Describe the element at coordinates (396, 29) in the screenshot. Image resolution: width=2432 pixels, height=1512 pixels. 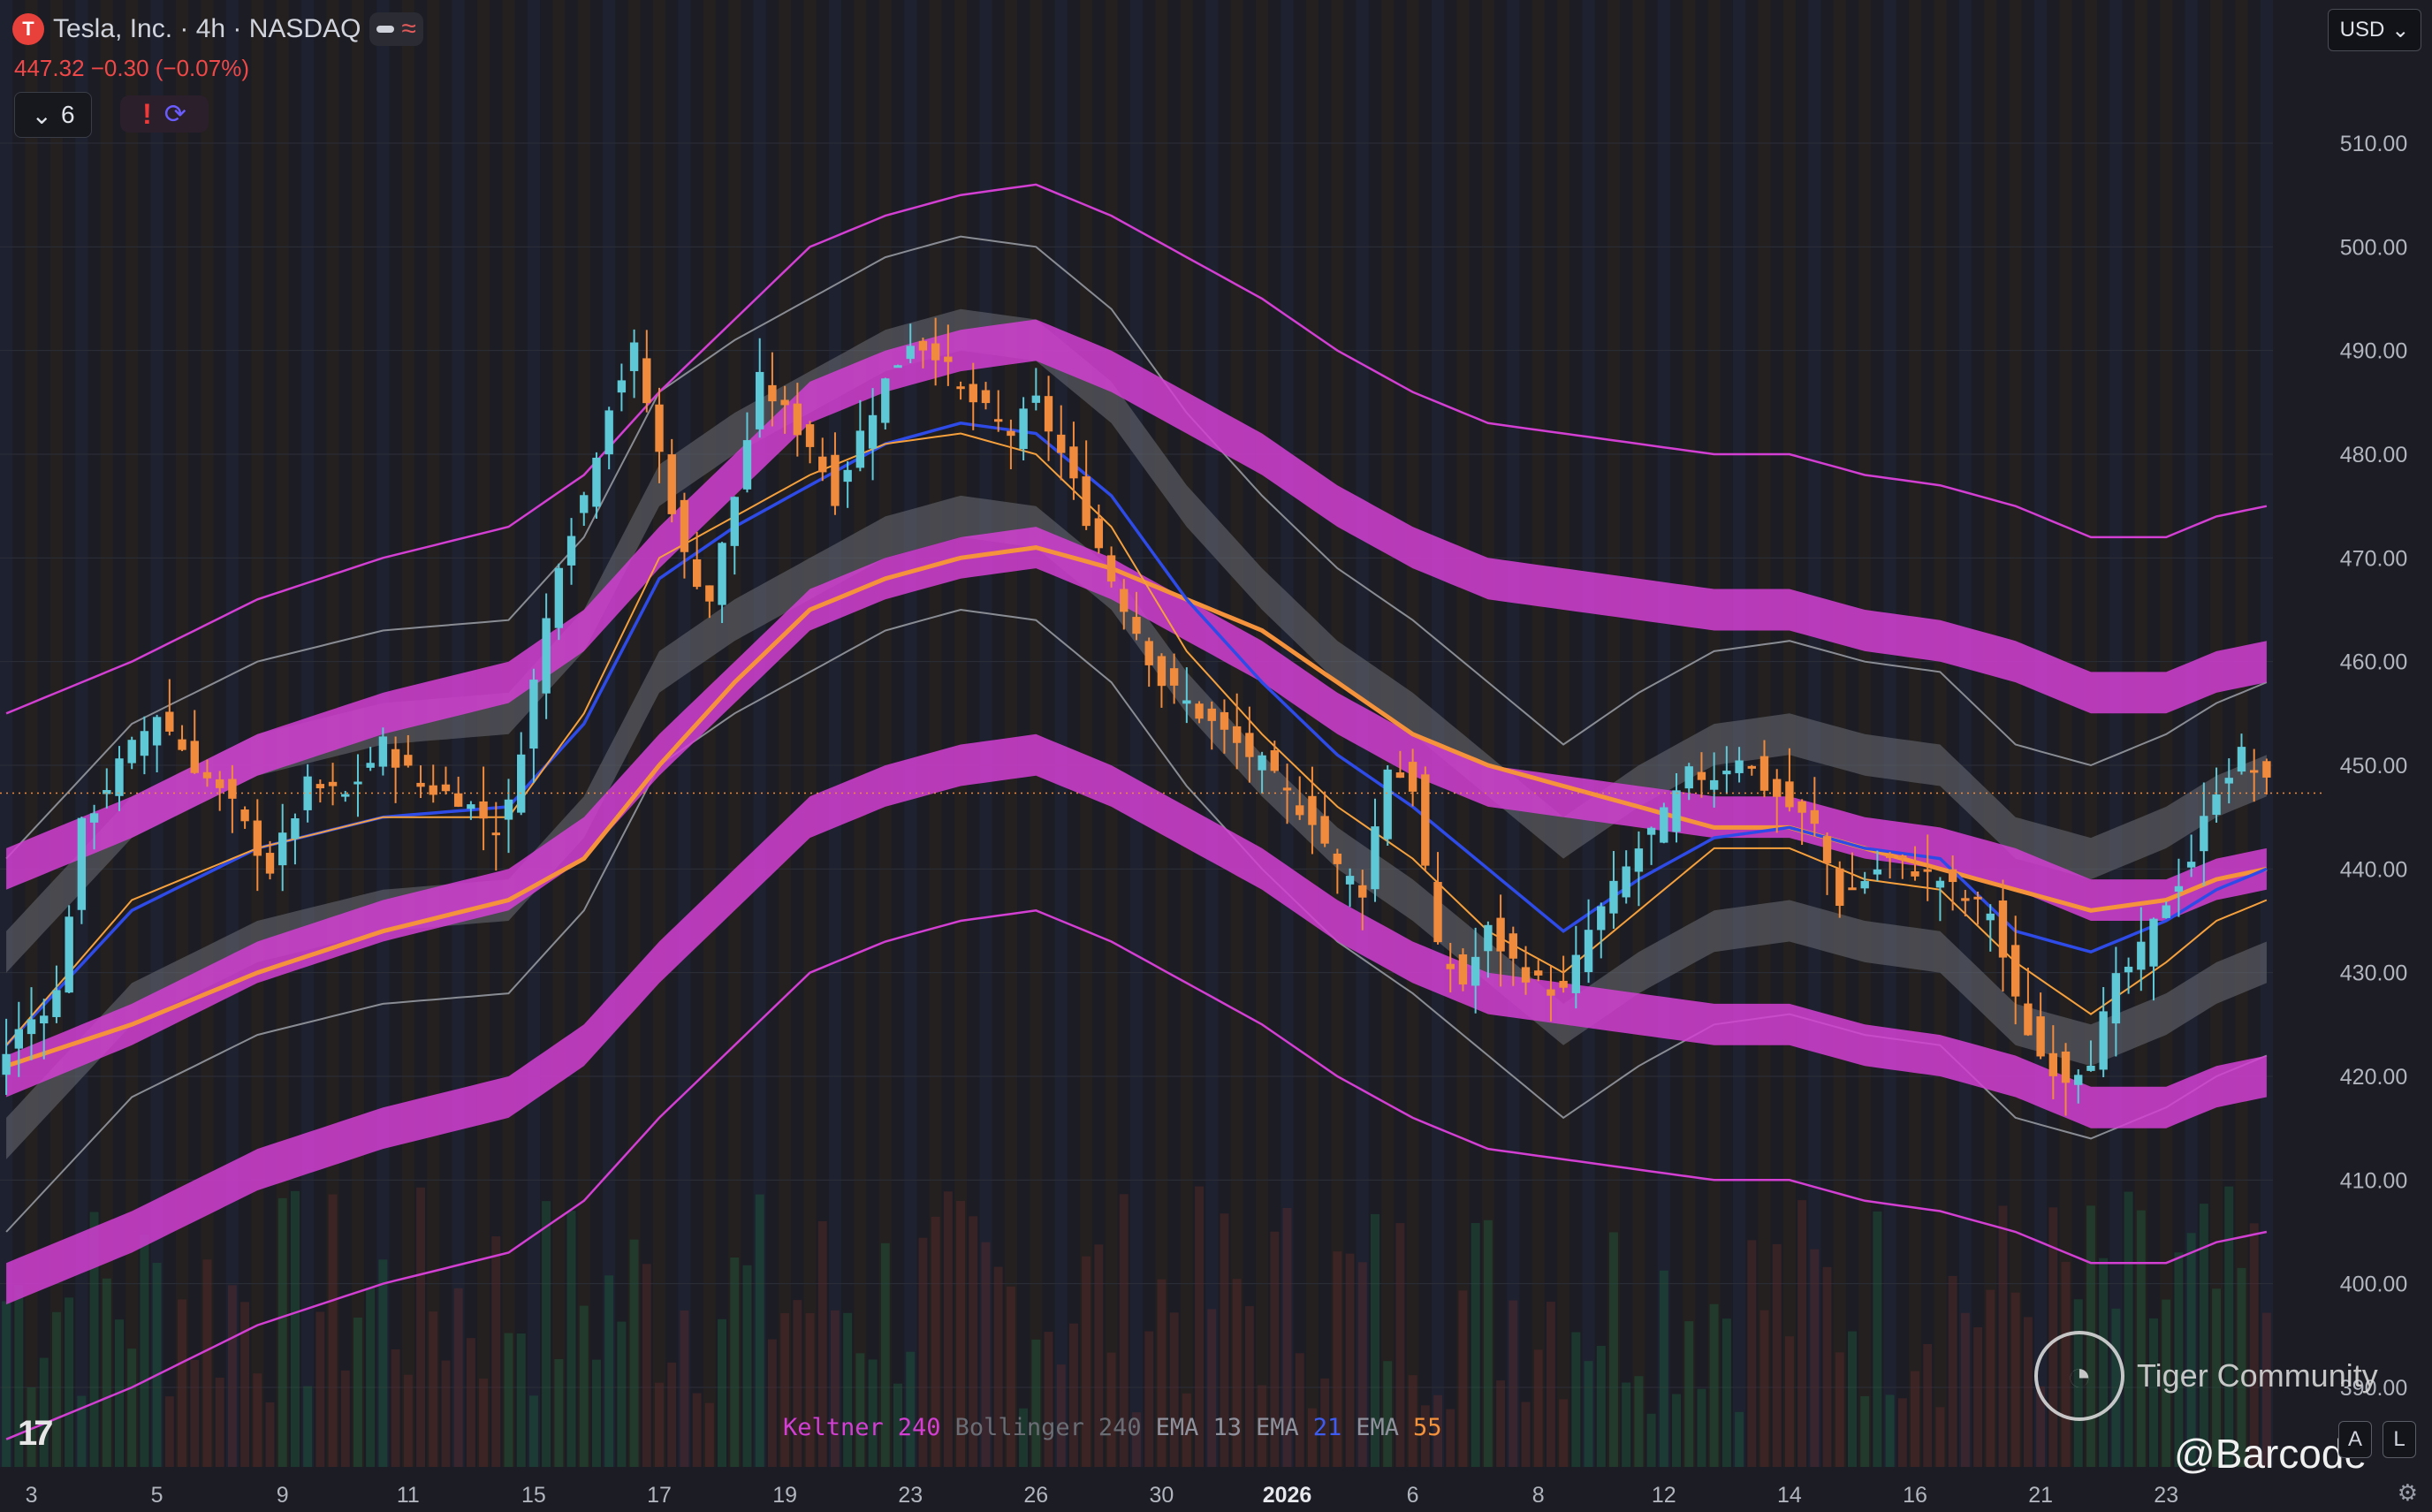
I see `header-controls: ≈` at that location.